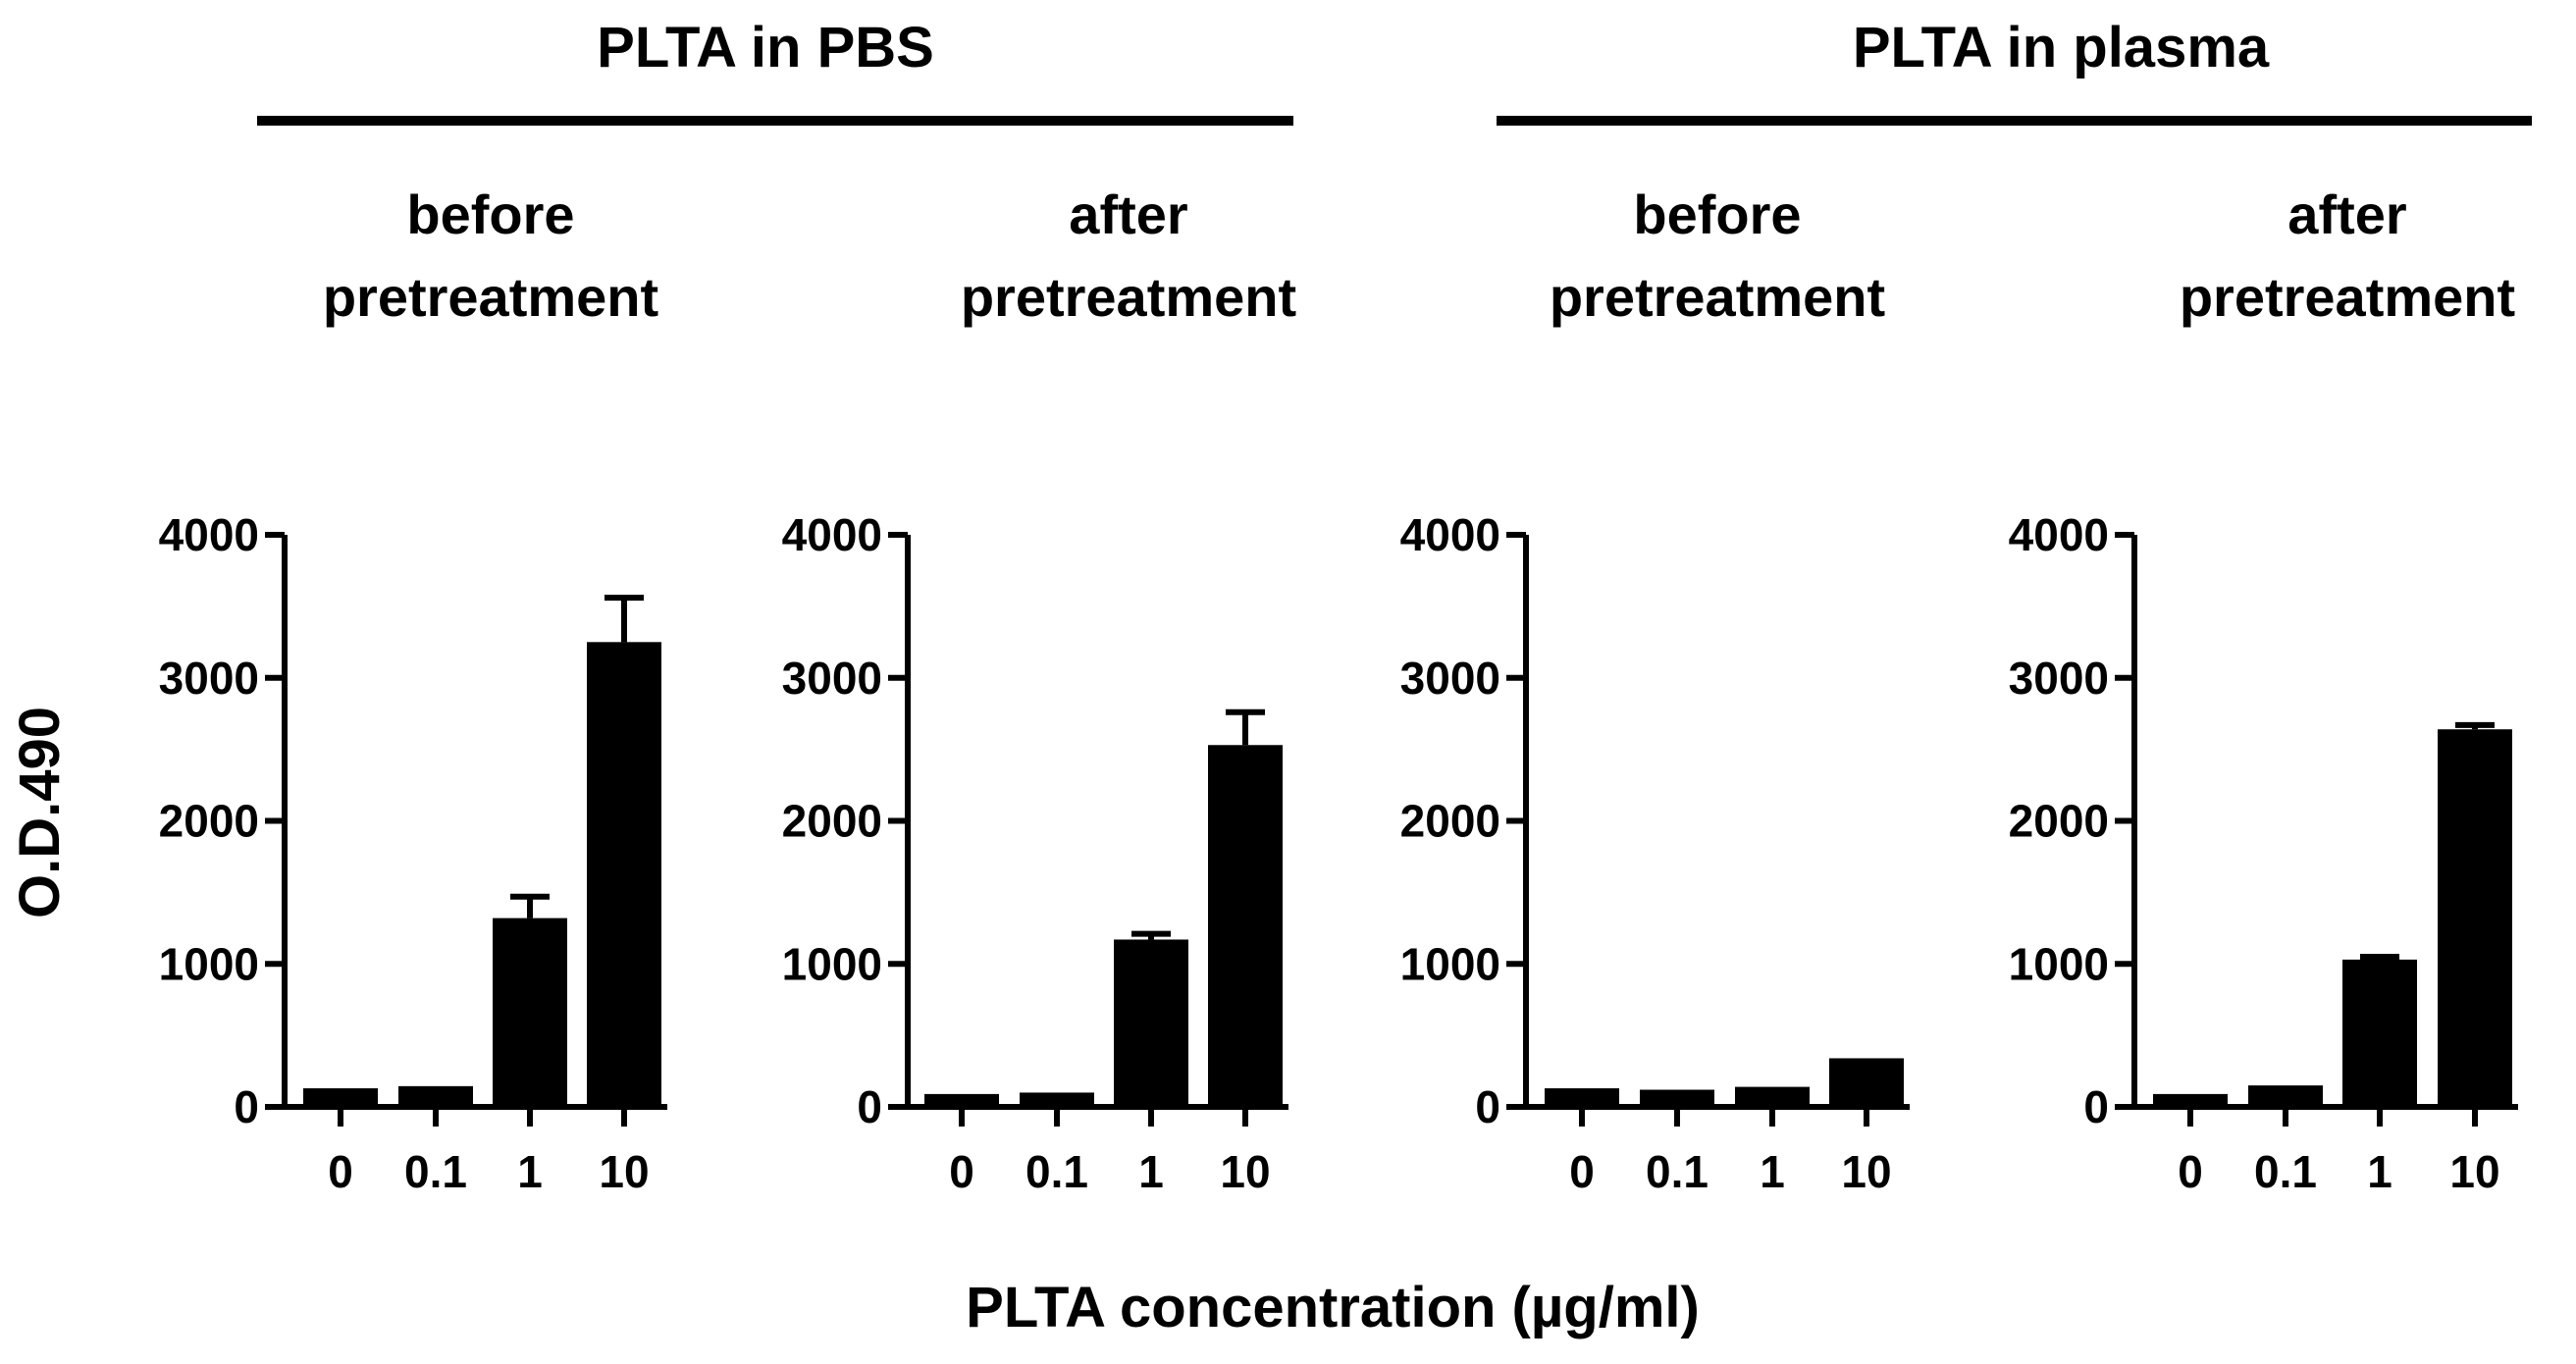 The height and width of the screenshot is (1364, 2576). I want to click on panel-1-title-line-1: before, so click(490, 215).